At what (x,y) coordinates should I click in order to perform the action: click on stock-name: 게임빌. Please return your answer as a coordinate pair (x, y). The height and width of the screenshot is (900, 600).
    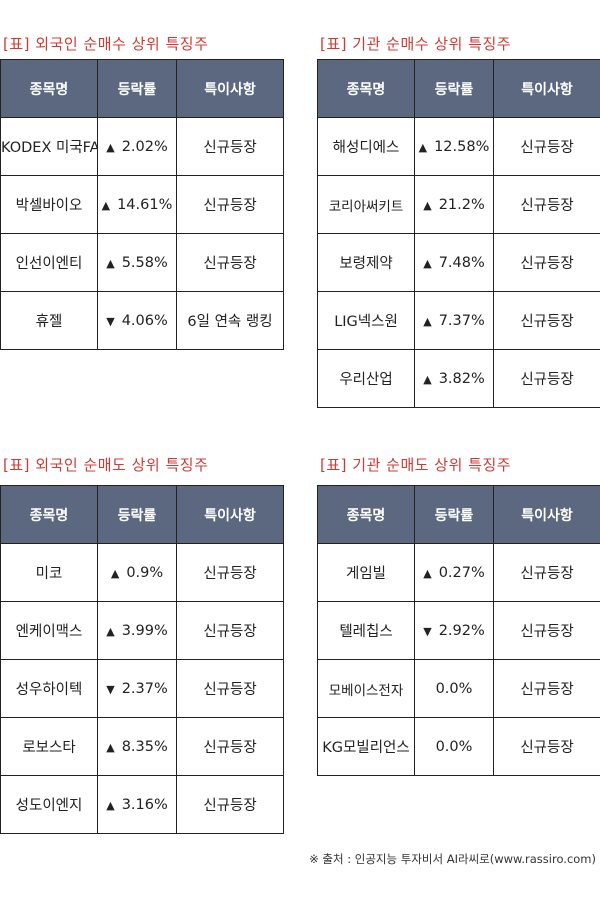
    Looking at the image, I should click on (366, 572).